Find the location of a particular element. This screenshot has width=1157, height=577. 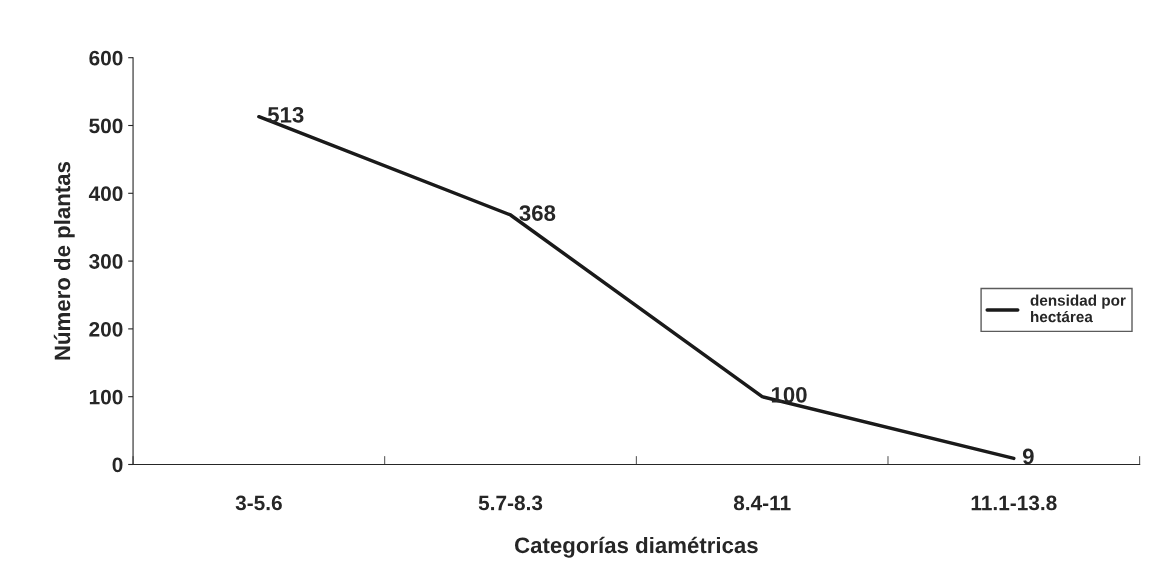

x-tick-label: 3-5.6 is located at coordinates (258, 503).